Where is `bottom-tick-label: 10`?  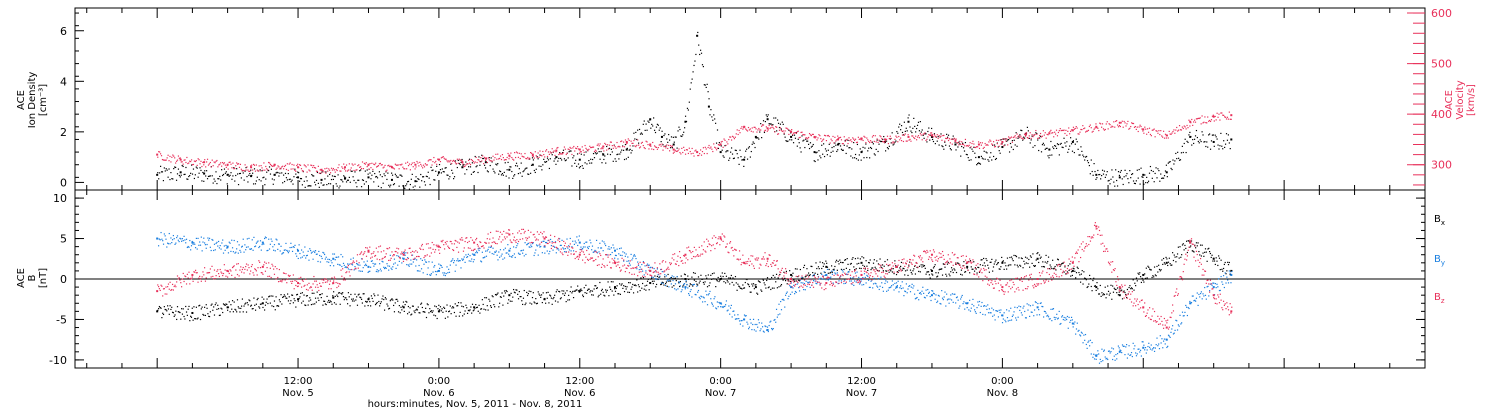 bottom-tick-label: 10 is located at coordinates (60, 198).